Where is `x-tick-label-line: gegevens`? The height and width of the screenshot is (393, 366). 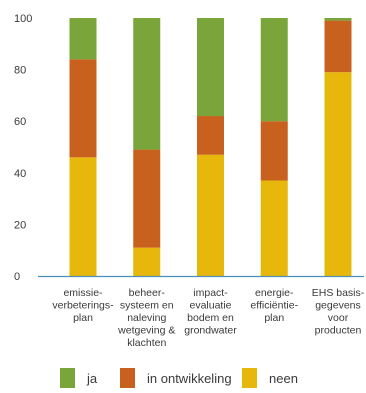
x-tick-label-line: gegevens is located at coordinates (338, 306).